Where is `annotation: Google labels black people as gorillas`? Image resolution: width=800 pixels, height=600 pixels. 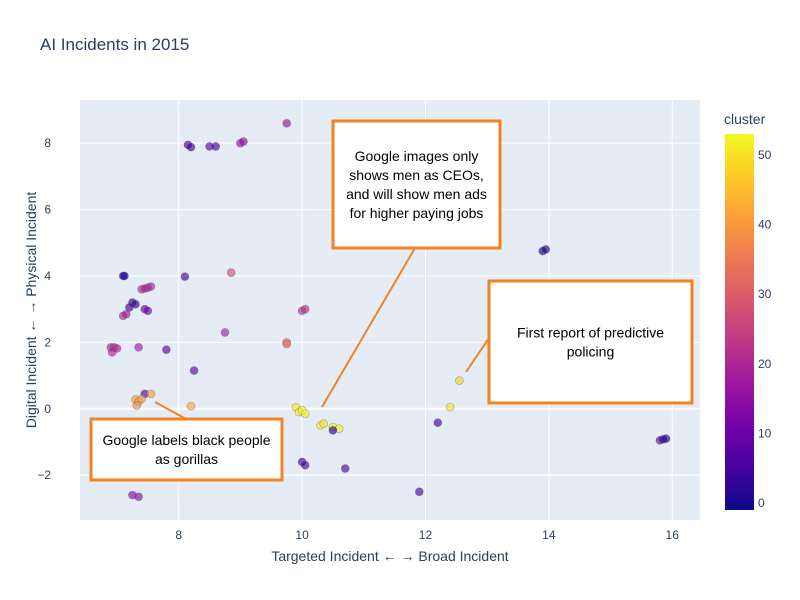 annotation: Google labels black people as gorillas is located at coordinates (186, 441).